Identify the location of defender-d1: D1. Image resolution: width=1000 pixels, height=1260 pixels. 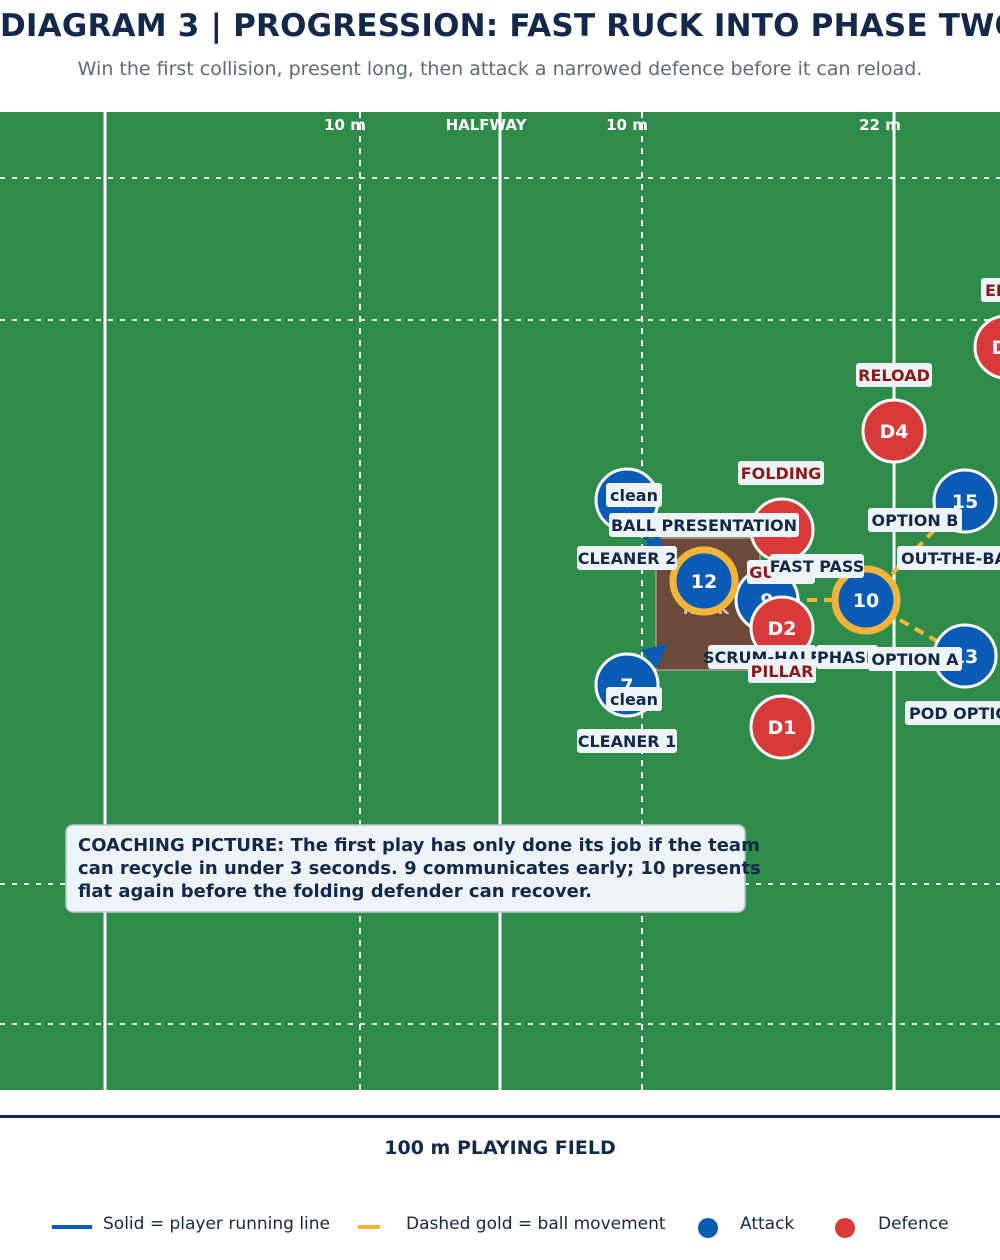
(782, 727).